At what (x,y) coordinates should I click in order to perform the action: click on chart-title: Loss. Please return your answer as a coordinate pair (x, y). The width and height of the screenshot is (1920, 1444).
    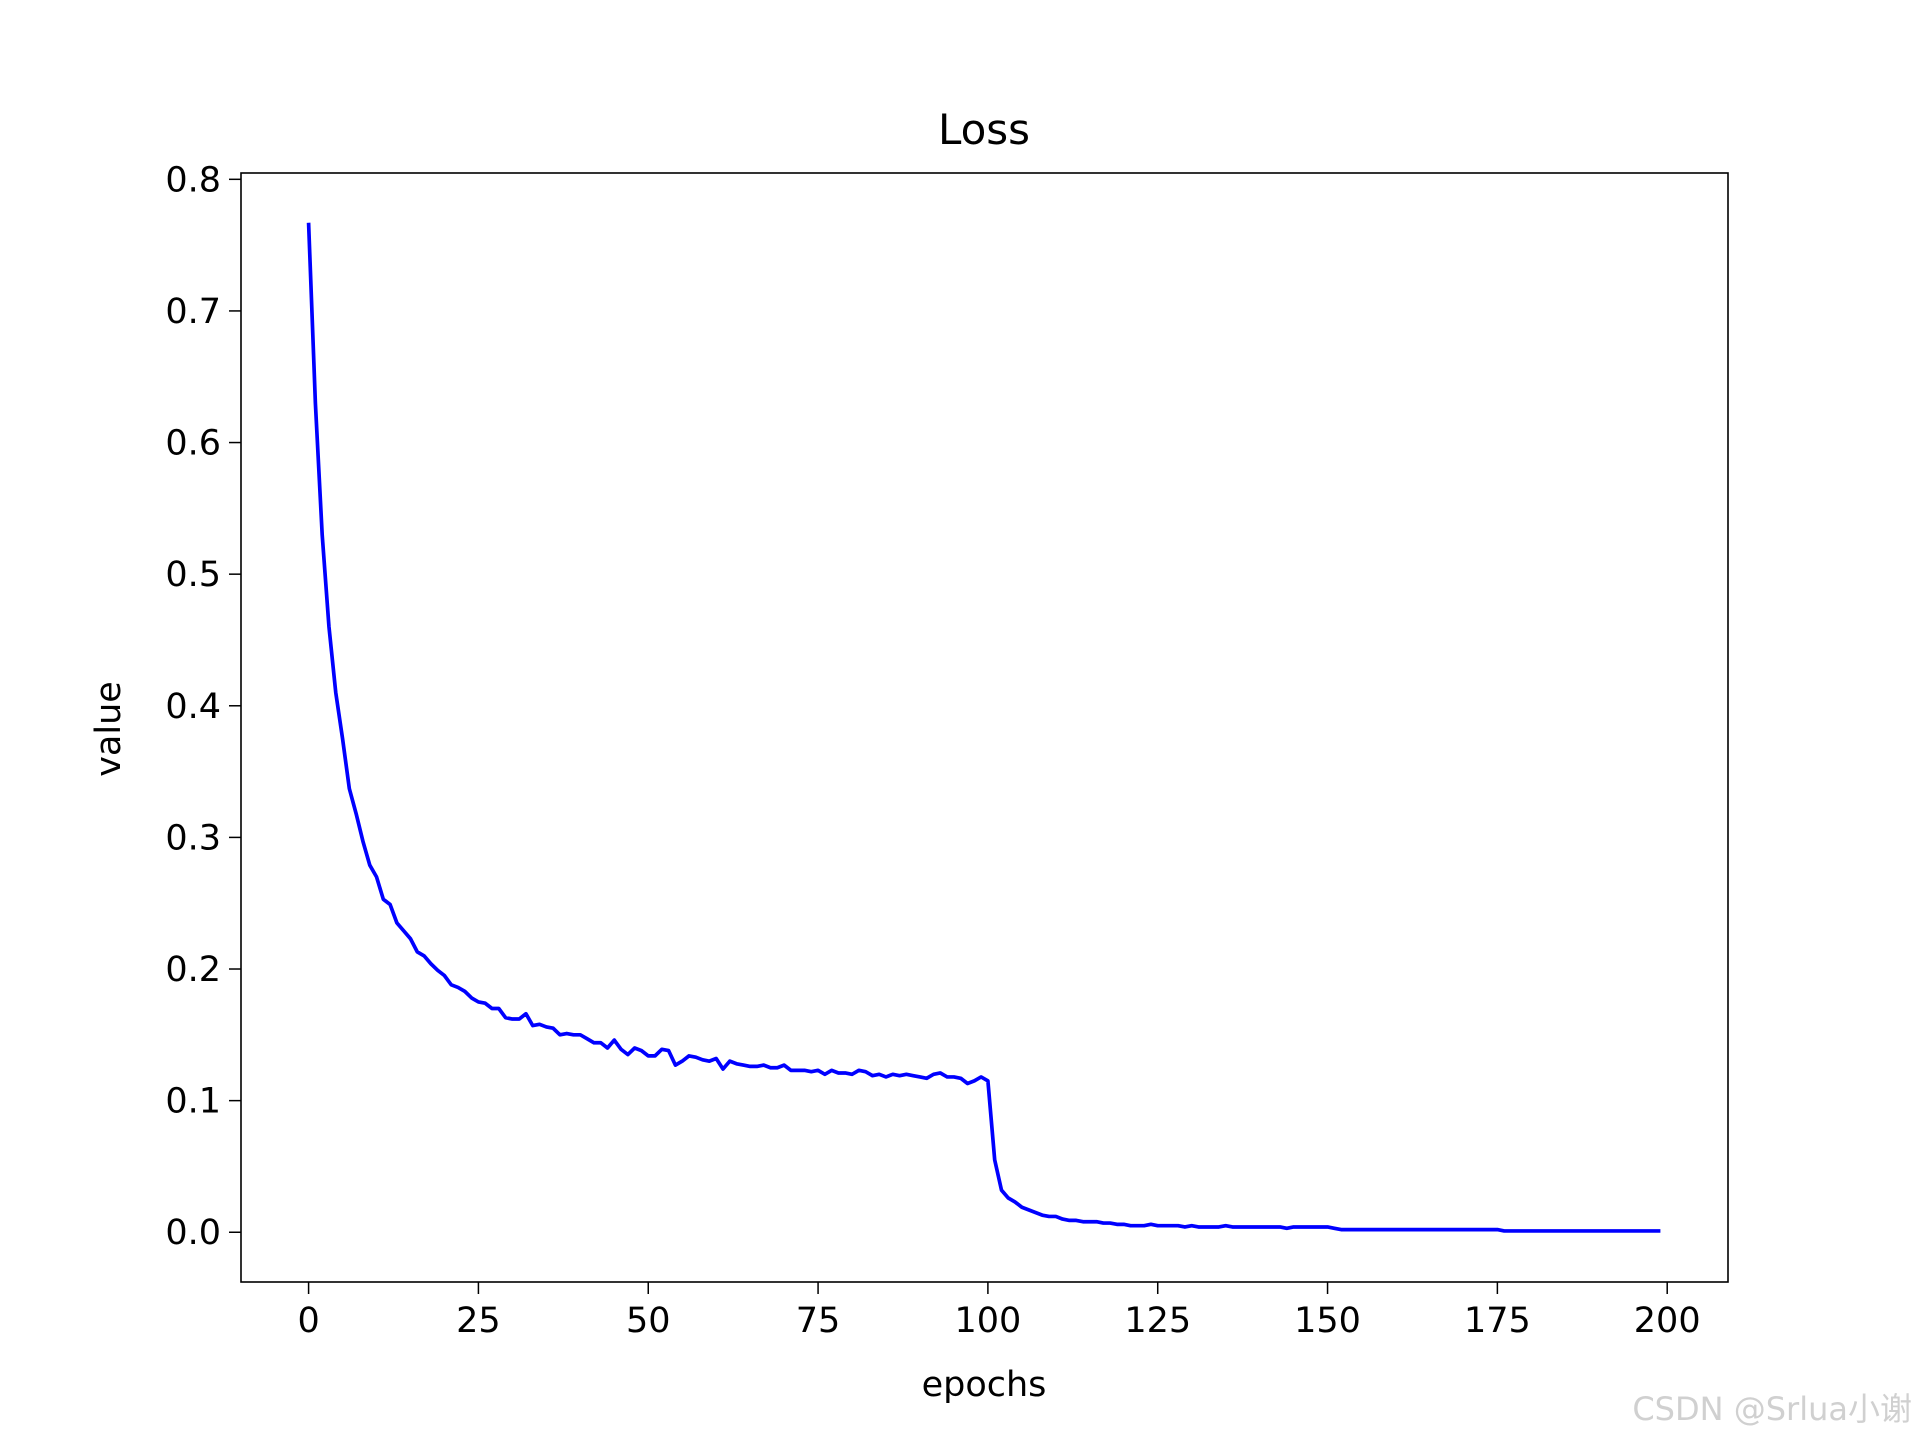
    Looking at the image, I should click on (984, 129).